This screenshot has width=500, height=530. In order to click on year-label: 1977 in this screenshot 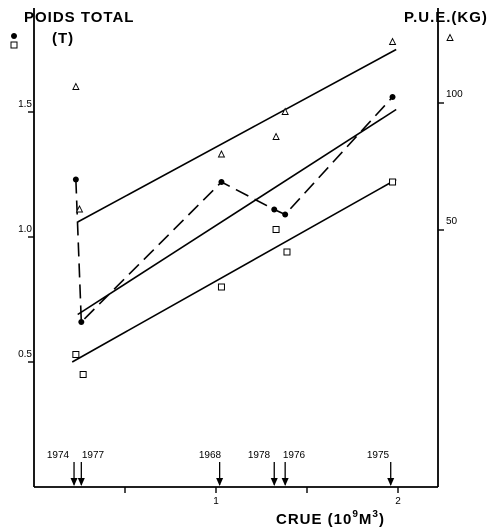, I will do `click(93, 455)`.